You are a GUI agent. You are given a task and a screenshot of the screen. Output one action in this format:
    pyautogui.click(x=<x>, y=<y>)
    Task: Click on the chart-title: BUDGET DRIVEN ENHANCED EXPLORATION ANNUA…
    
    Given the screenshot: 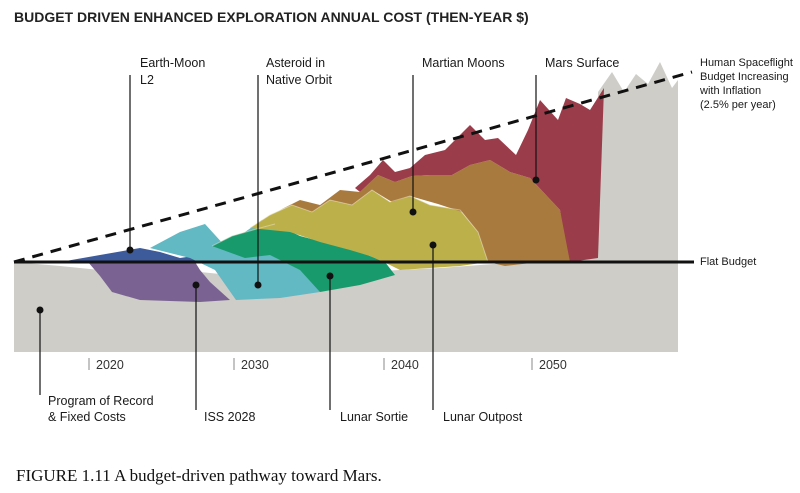 What is the action you would take?
    pyautogui.click(x=271, y=17)
    